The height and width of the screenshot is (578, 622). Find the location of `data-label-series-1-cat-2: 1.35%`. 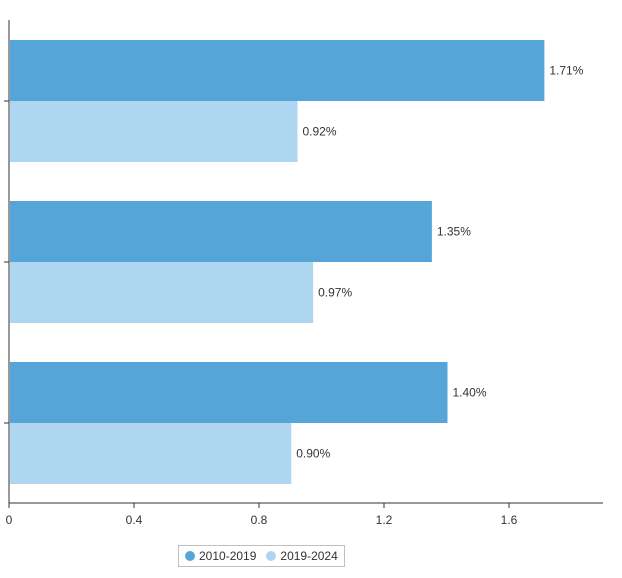

data-label-series-1-cat-2: 1.35% is located at coordinates (454, 232).